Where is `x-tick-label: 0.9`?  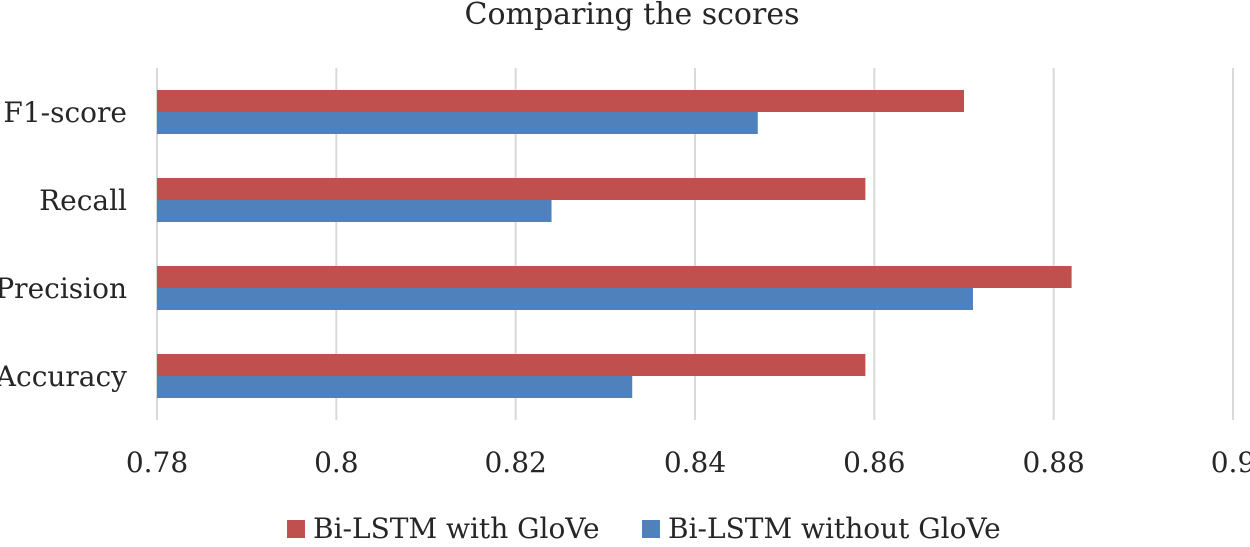 x-tick-label: 0.9 is located at coordinates (1230, 462).